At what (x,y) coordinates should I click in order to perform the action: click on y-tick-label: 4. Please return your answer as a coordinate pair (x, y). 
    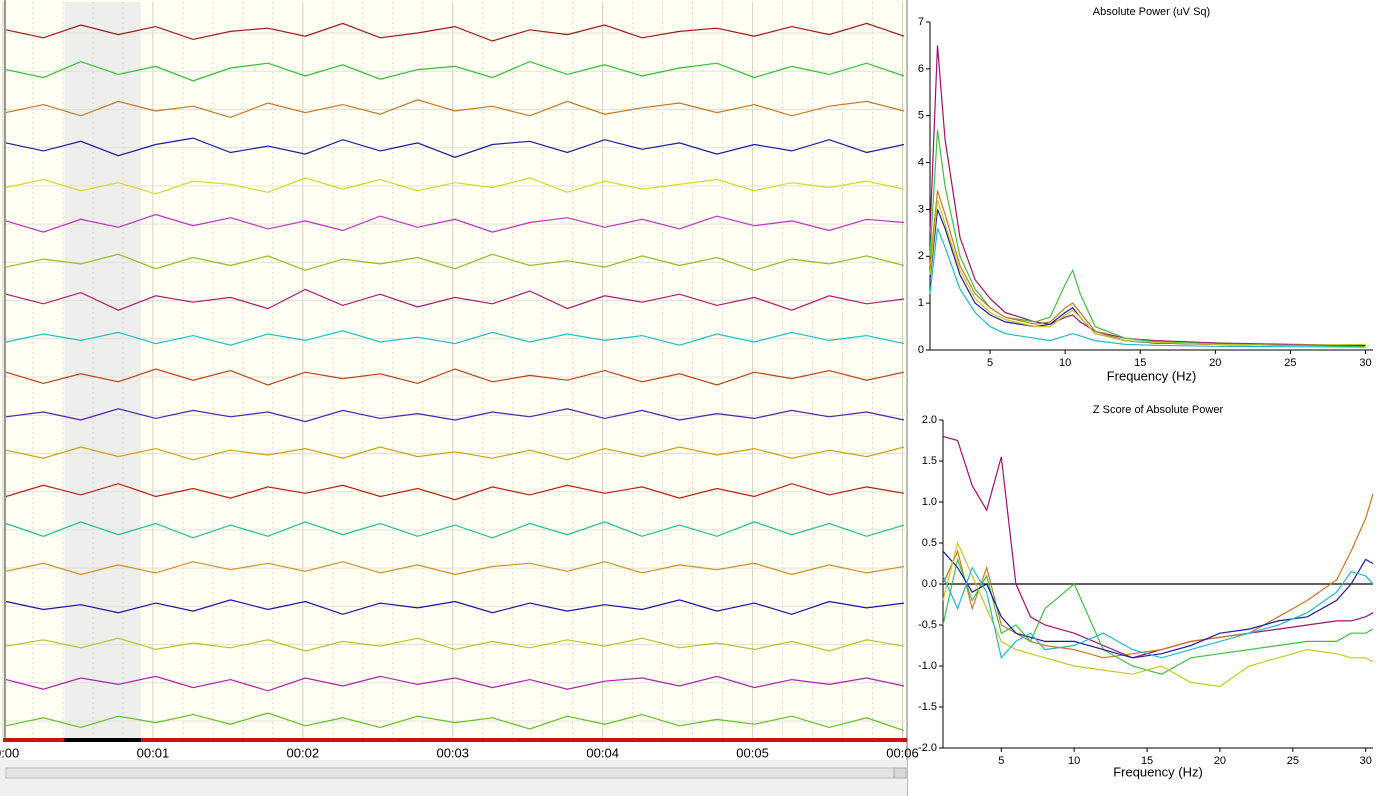
    Looking at the image, I should click on (921, 162).